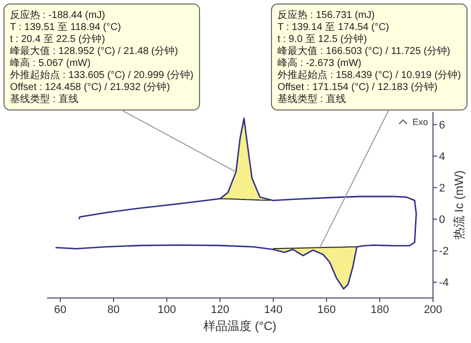 This screenshot has height=343, width=471. Describe the element at coordinates (326, 310) in the screenshot. I see `x-tick-label: 160` at that location.